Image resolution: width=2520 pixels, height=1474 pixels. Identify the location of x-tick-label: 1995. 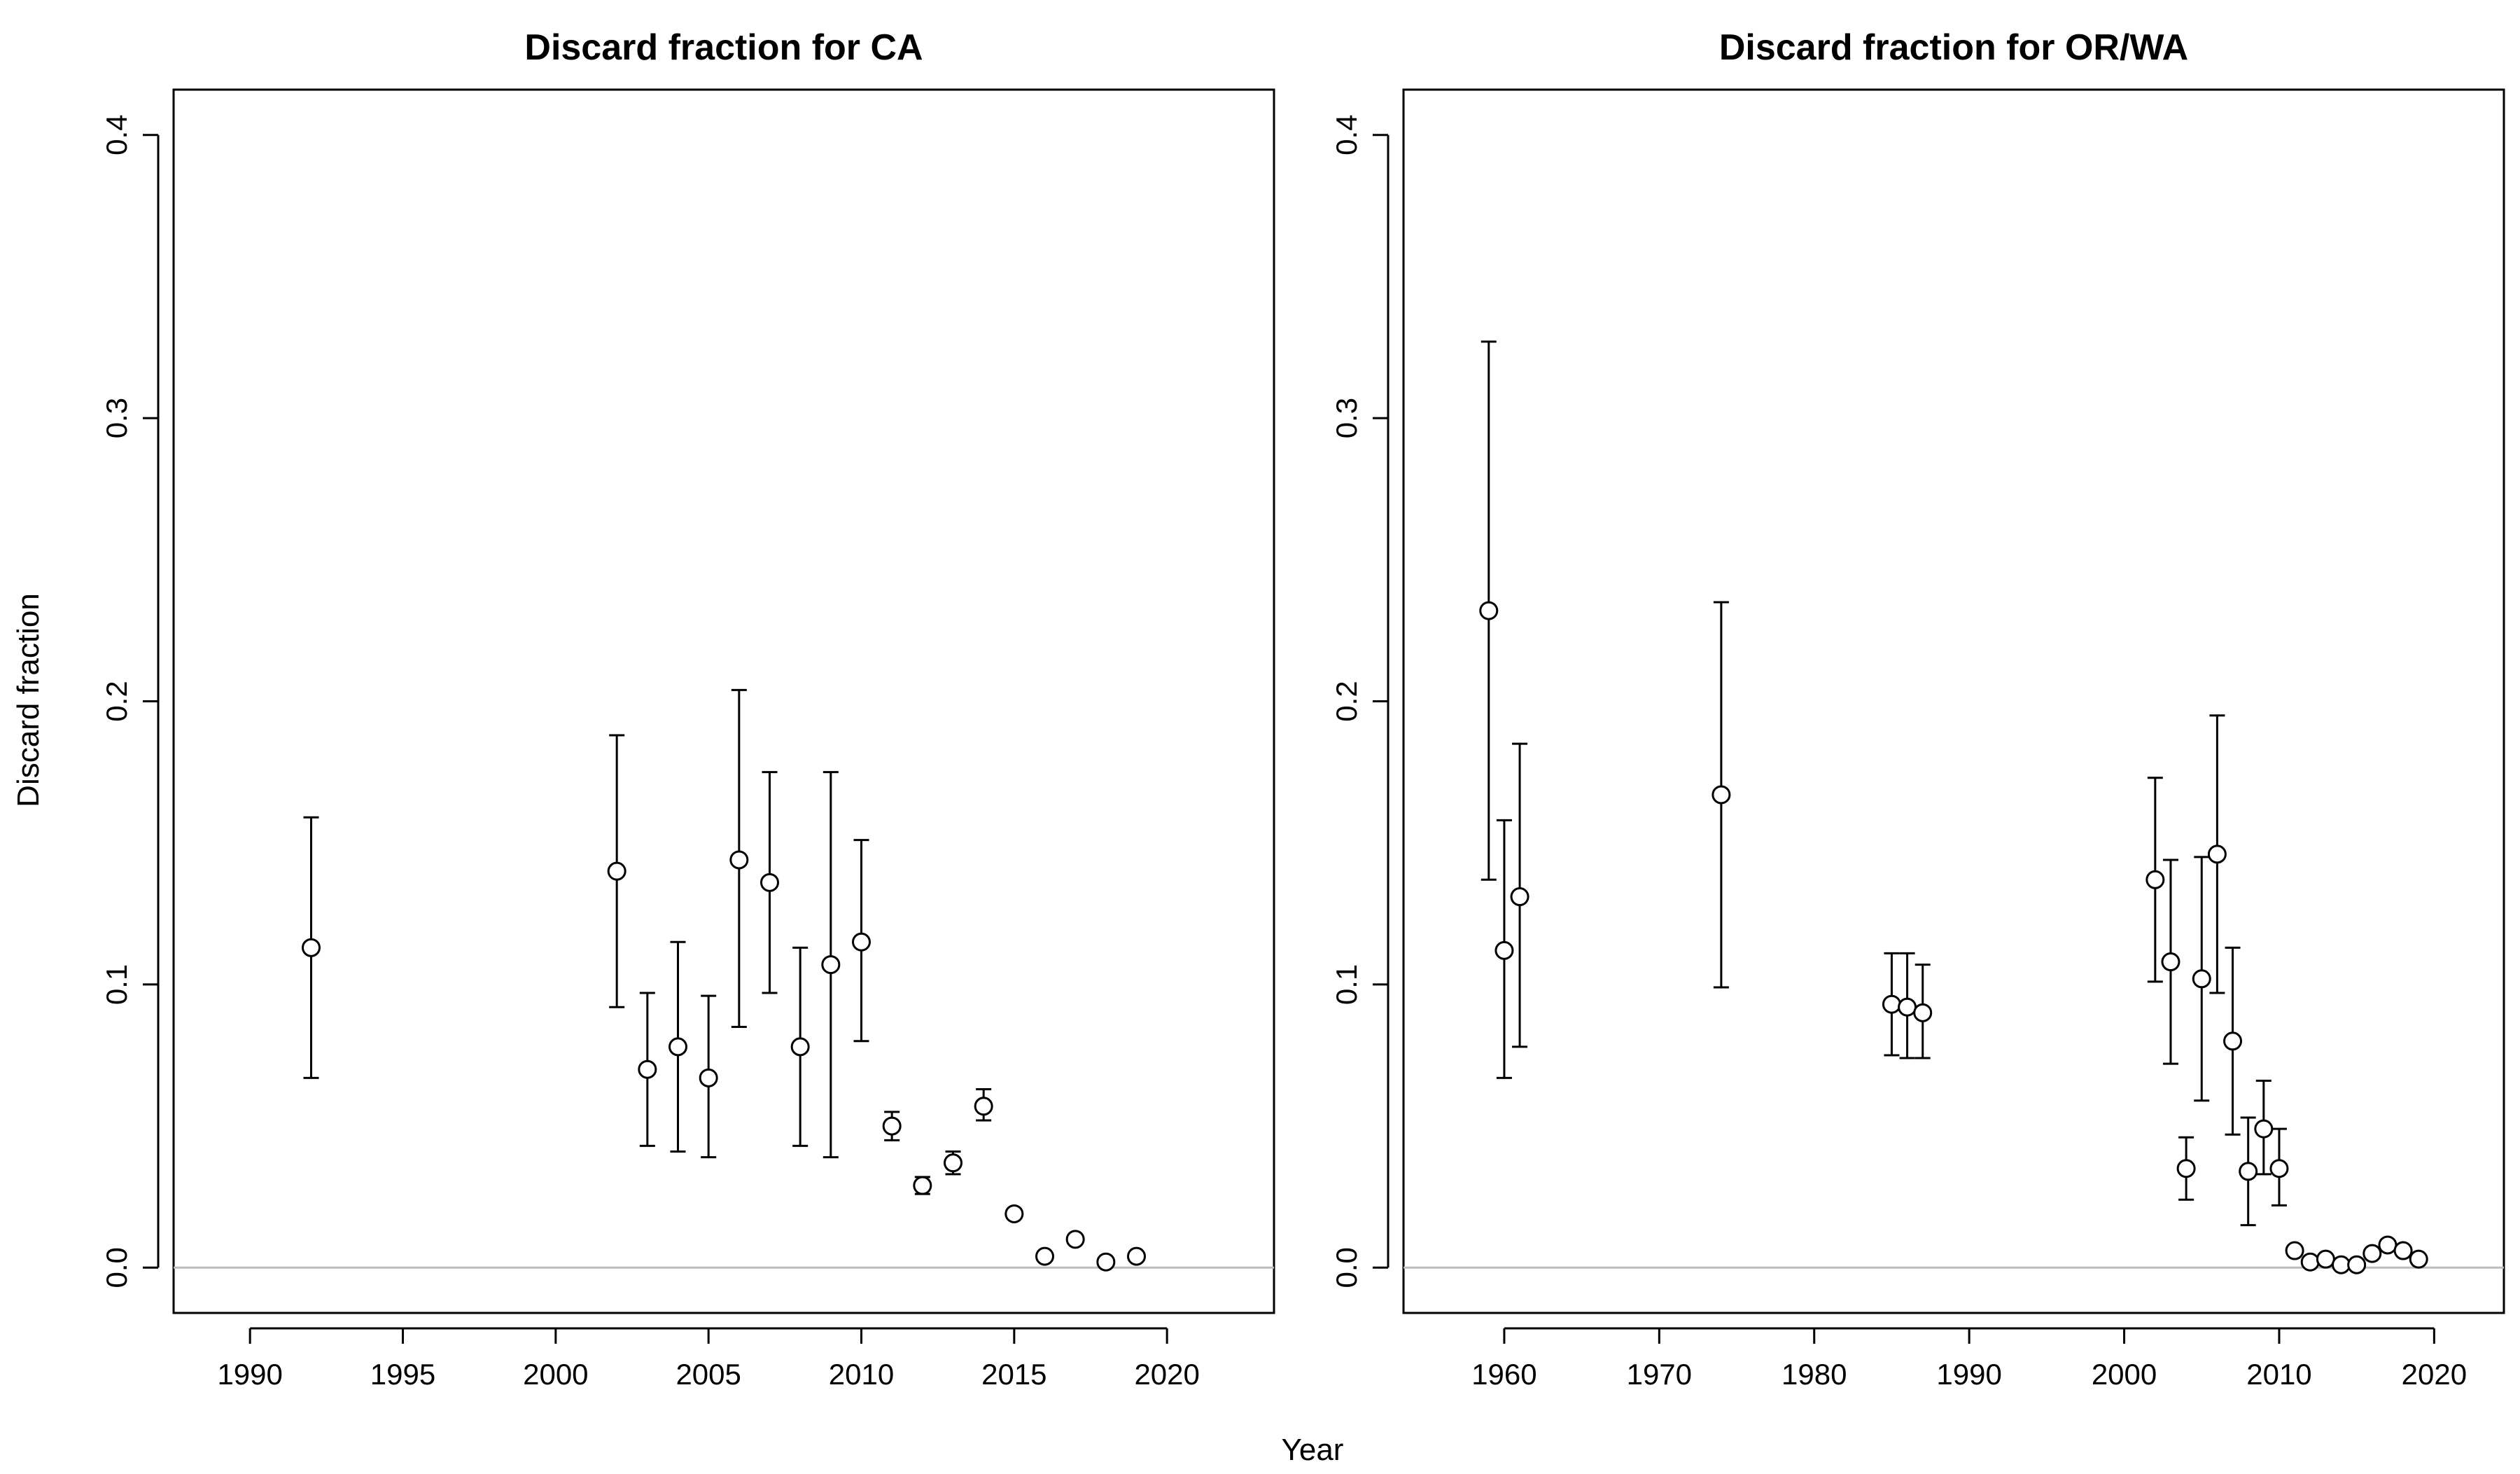
(402, 1375).